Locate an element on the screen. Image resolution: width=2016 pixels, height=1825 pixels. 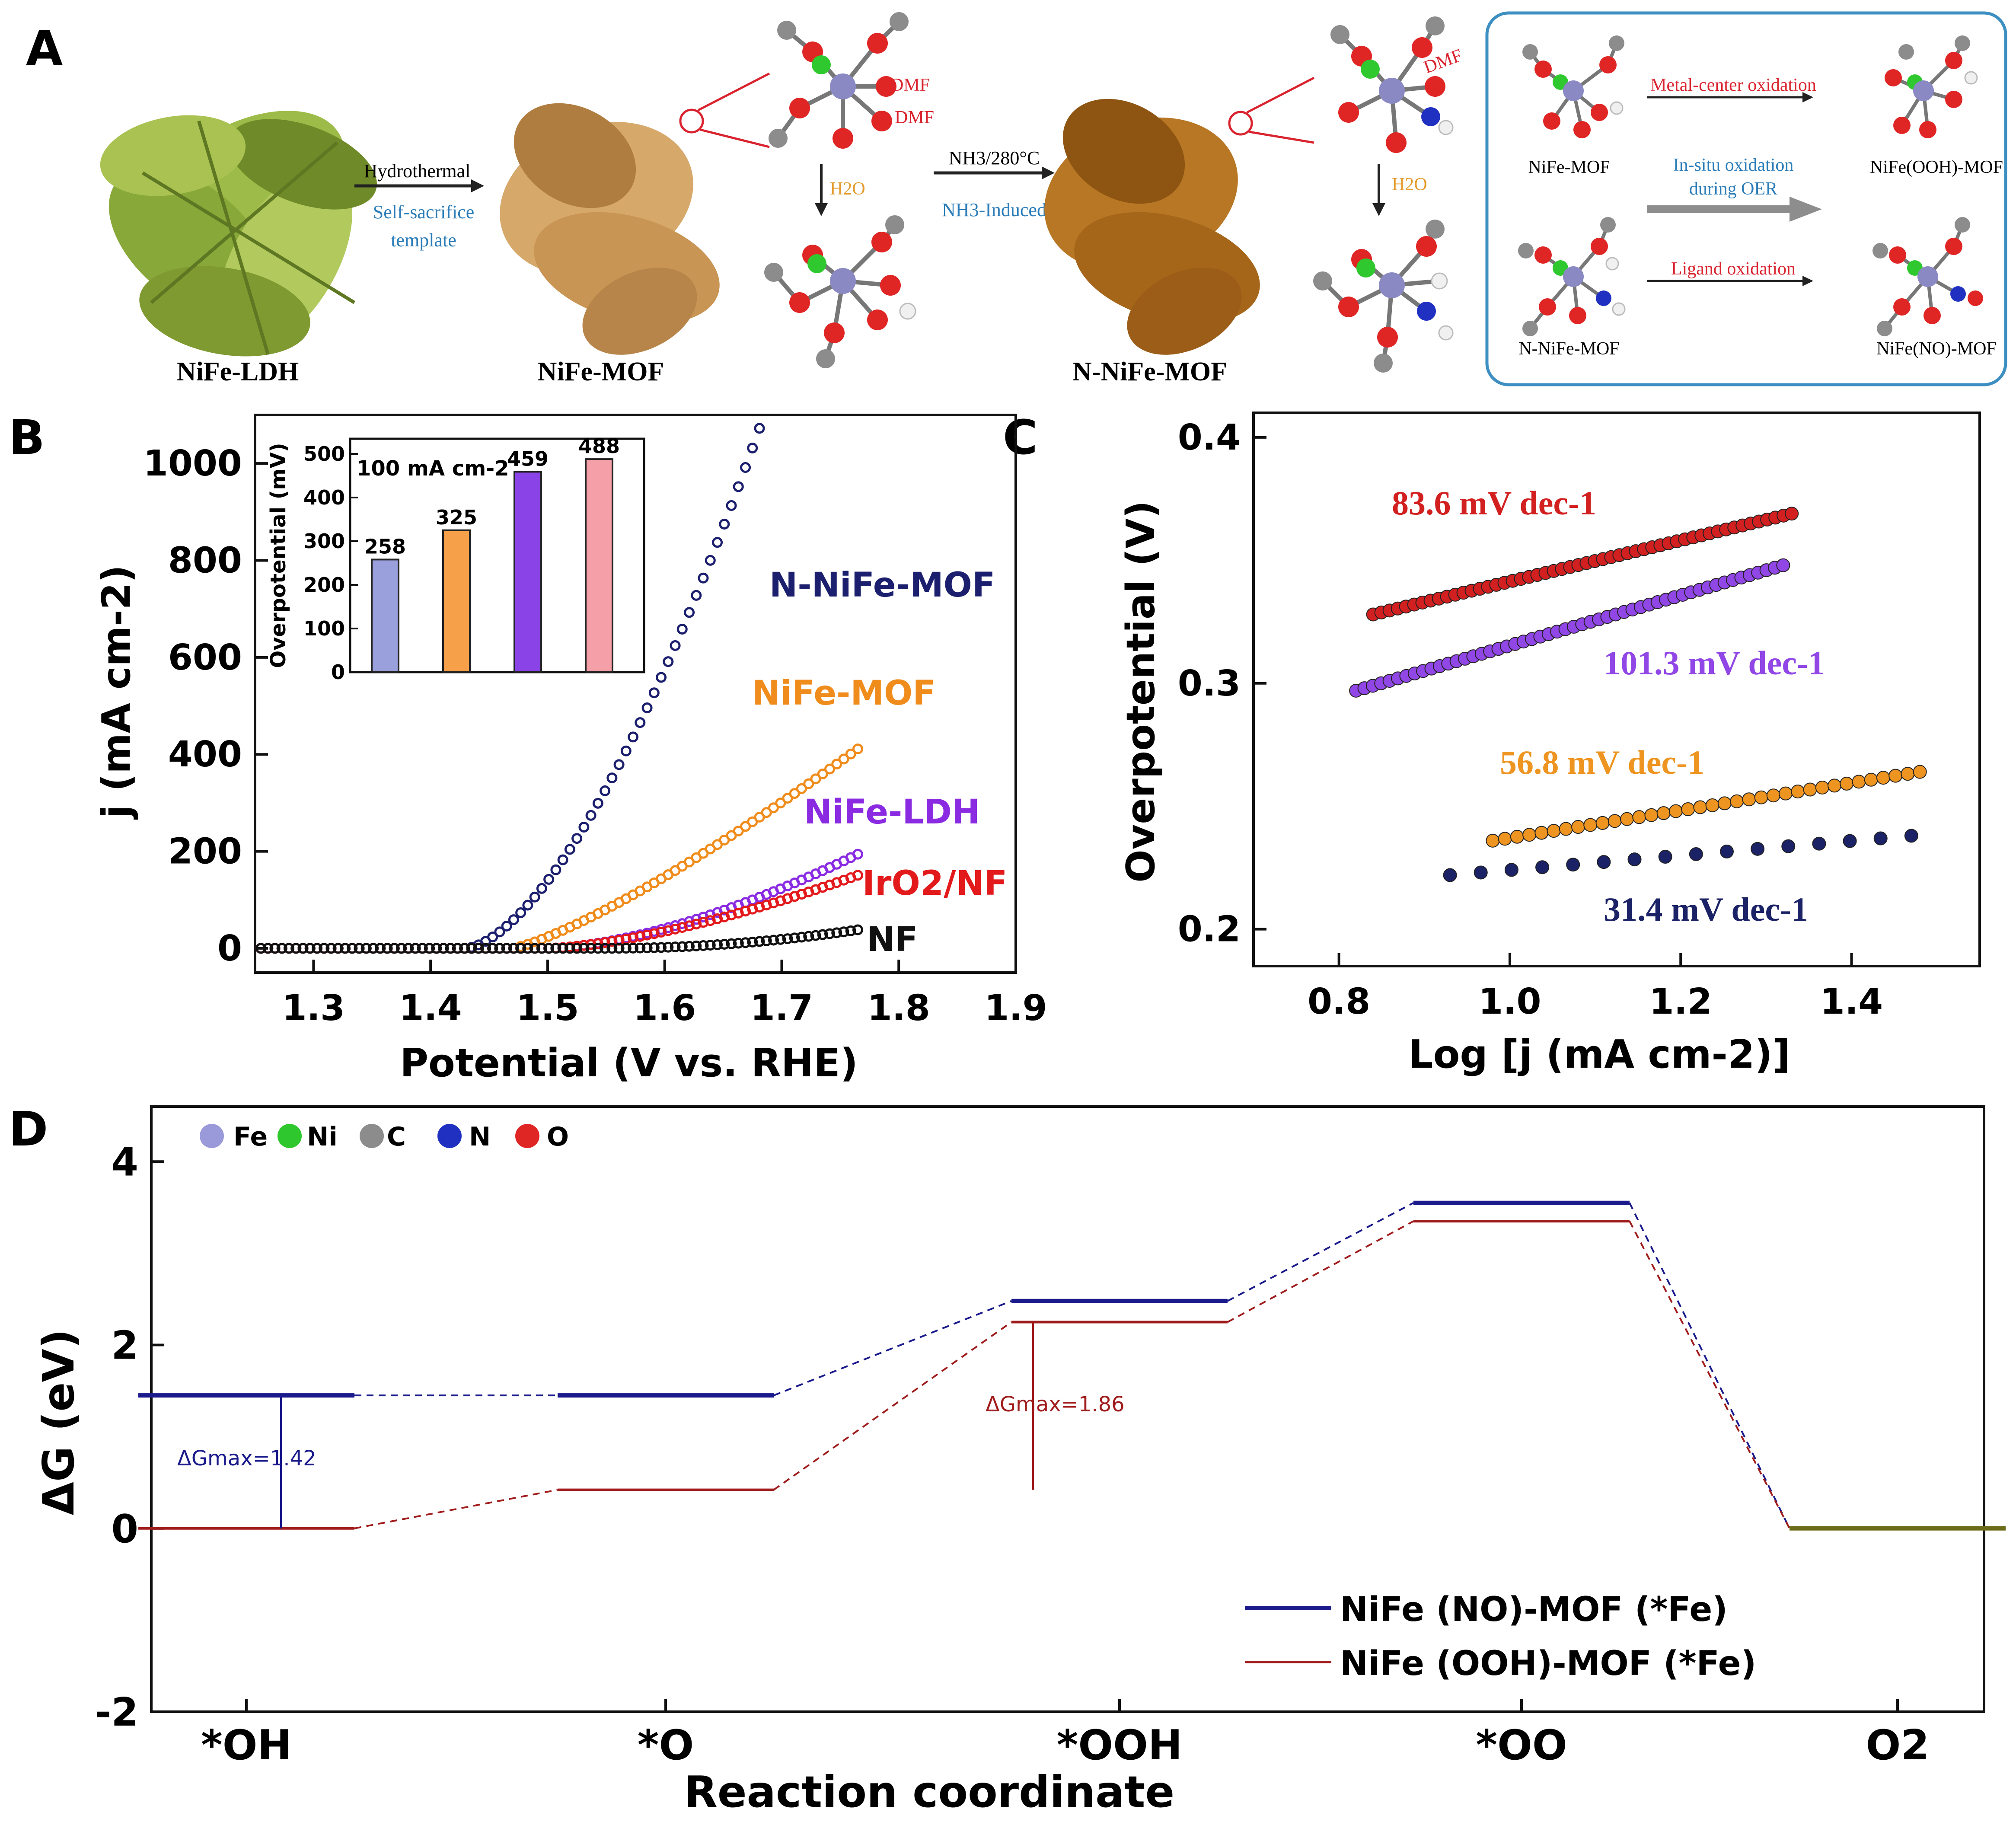
tafel-label-red: 83.6 mV dec-1 is located at coordinates (1494, 503).